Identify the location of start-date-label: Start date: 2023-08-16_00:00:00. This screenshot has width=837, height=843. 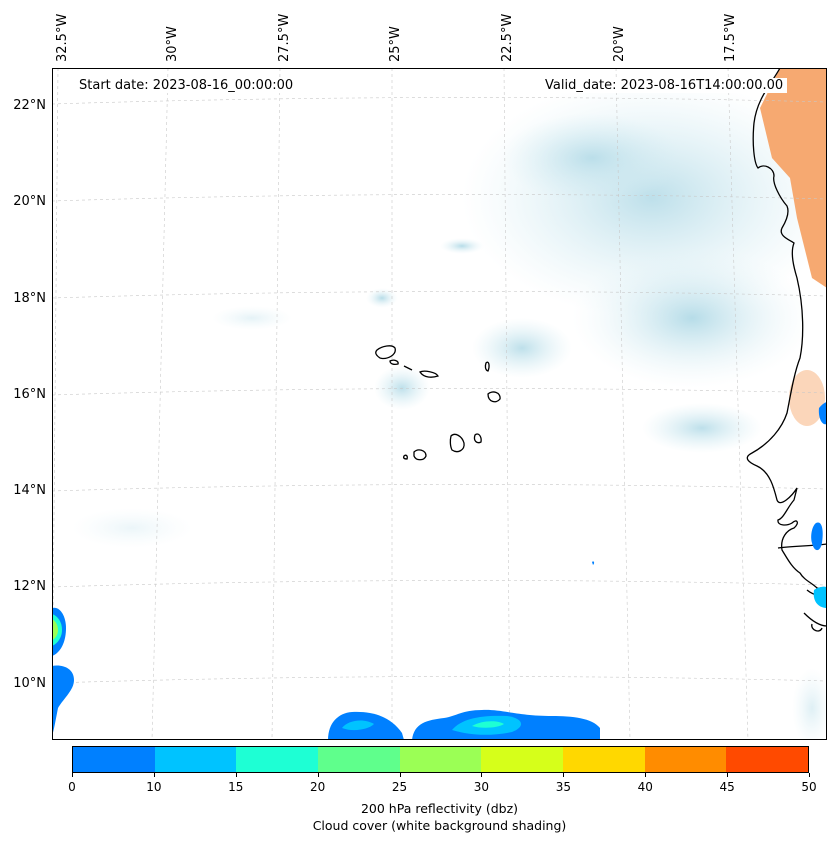
(186, 85).